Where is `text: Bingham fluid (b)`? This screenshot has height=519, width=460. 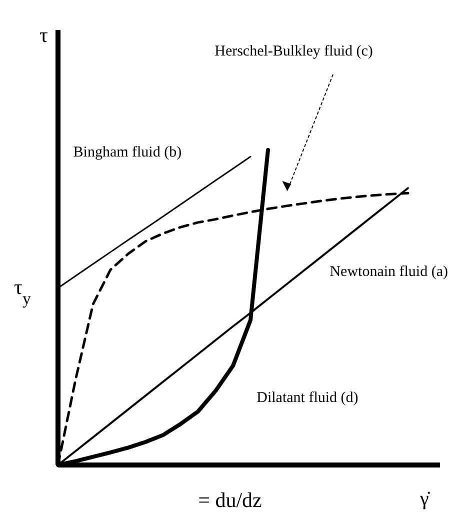
text: Bingham fluid (b) is located at coordinates (127, 152).